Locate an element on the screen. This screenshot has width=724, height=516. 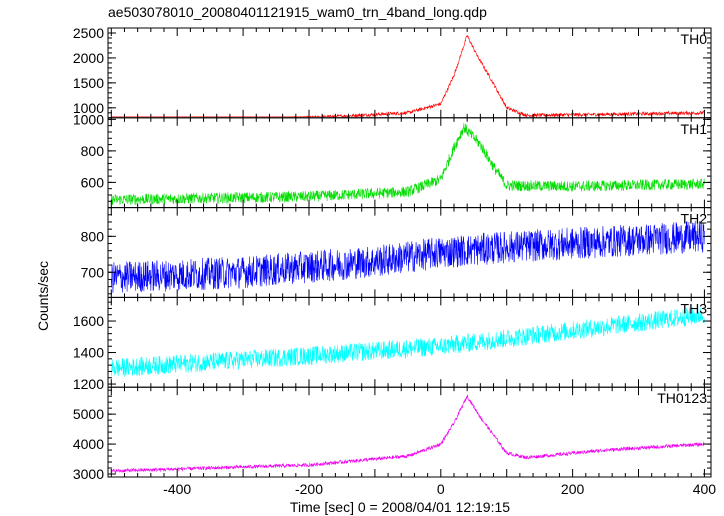
y-tick-label: 3000 is located at coordinates (88, 474).